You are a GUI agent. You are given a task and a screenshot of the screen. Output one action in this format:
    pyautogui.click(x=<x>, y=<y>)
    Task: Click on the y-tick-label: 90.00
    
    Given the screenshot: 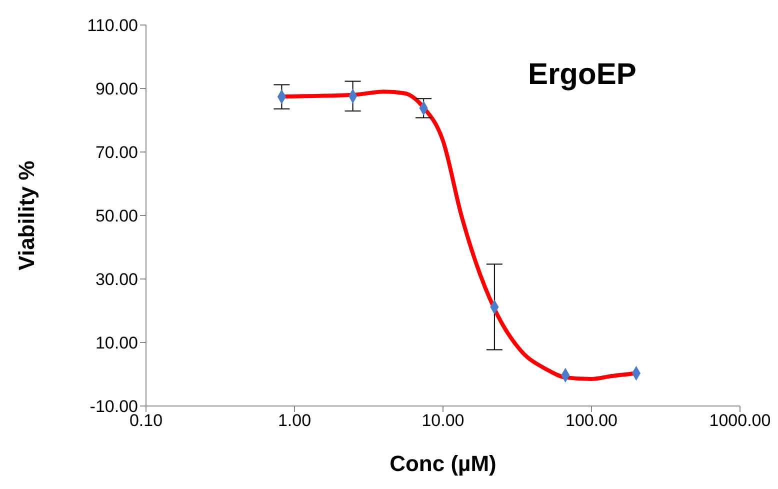 What is the action you would take?
    pyautogui.click(x=116, y=89)
    